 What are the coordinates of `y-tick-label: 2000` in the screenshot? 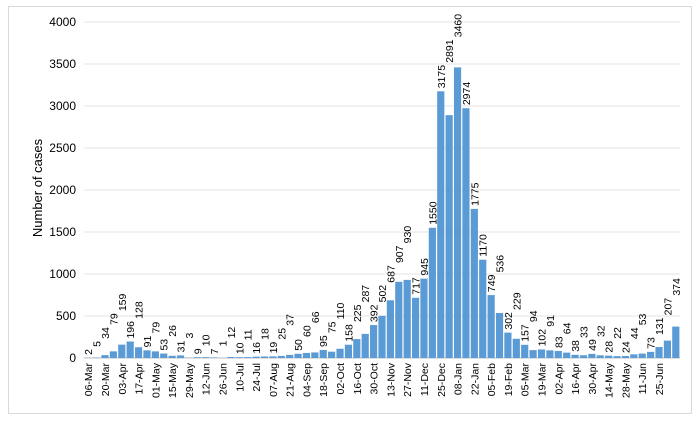 It's located at (62, 190).